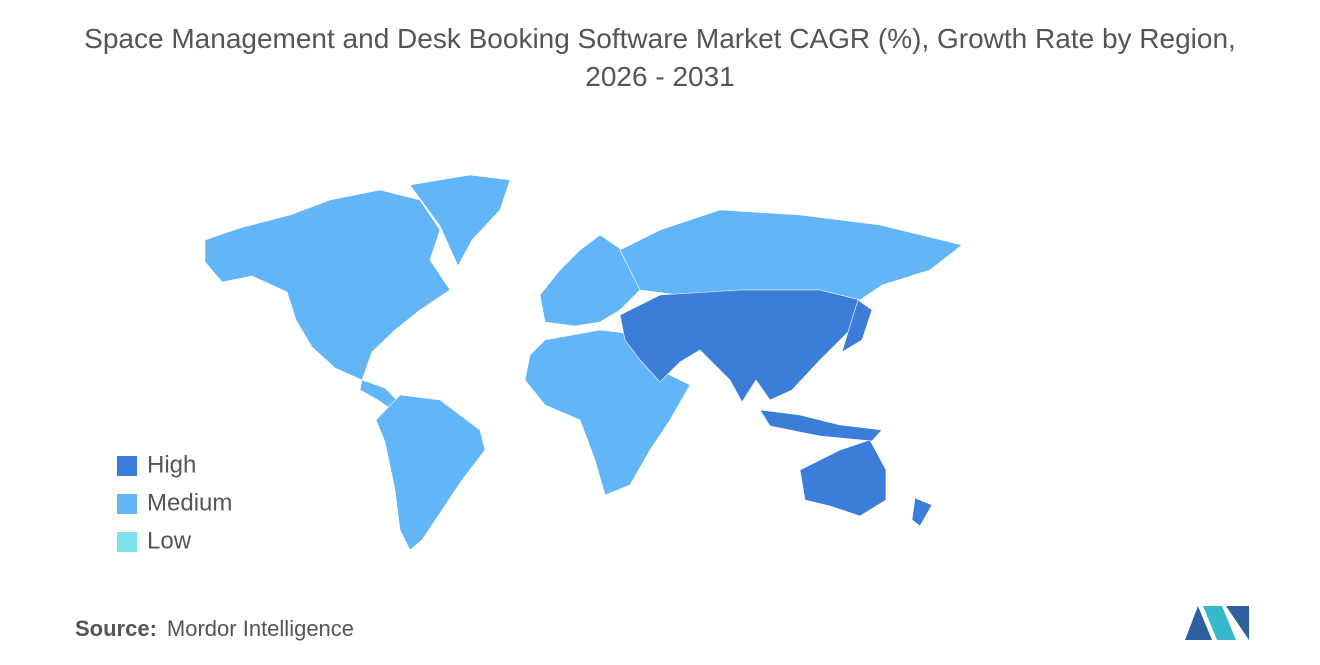 This screenshot has width=1320, height=665. I want to click on source: Source: Mordor Intelligence, so click(214, 628).